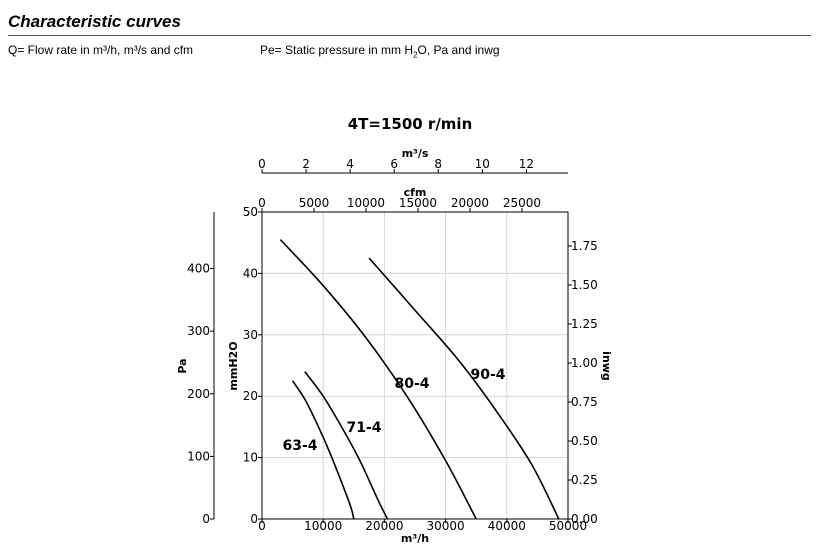 This screenshot has height=557, width=831. I want to click on x-bottom-tick-label: 20000, so click(384, 526).